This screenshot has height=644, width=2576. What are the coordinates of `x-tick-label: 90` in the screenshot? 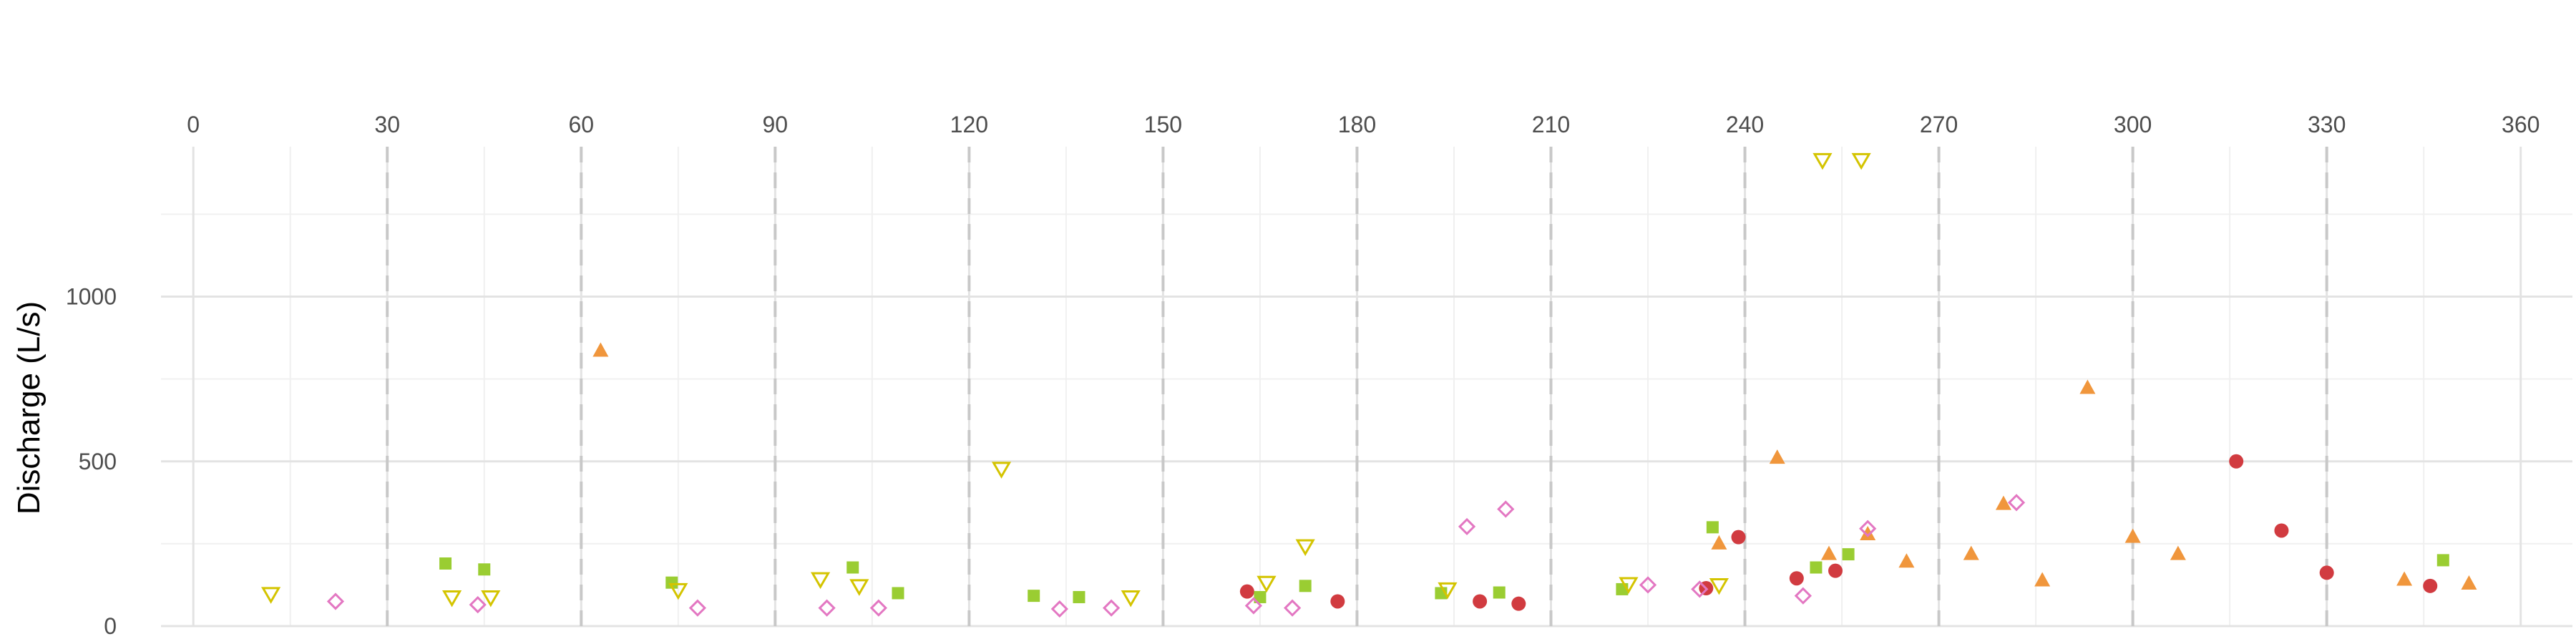 It's located at (776, 124).